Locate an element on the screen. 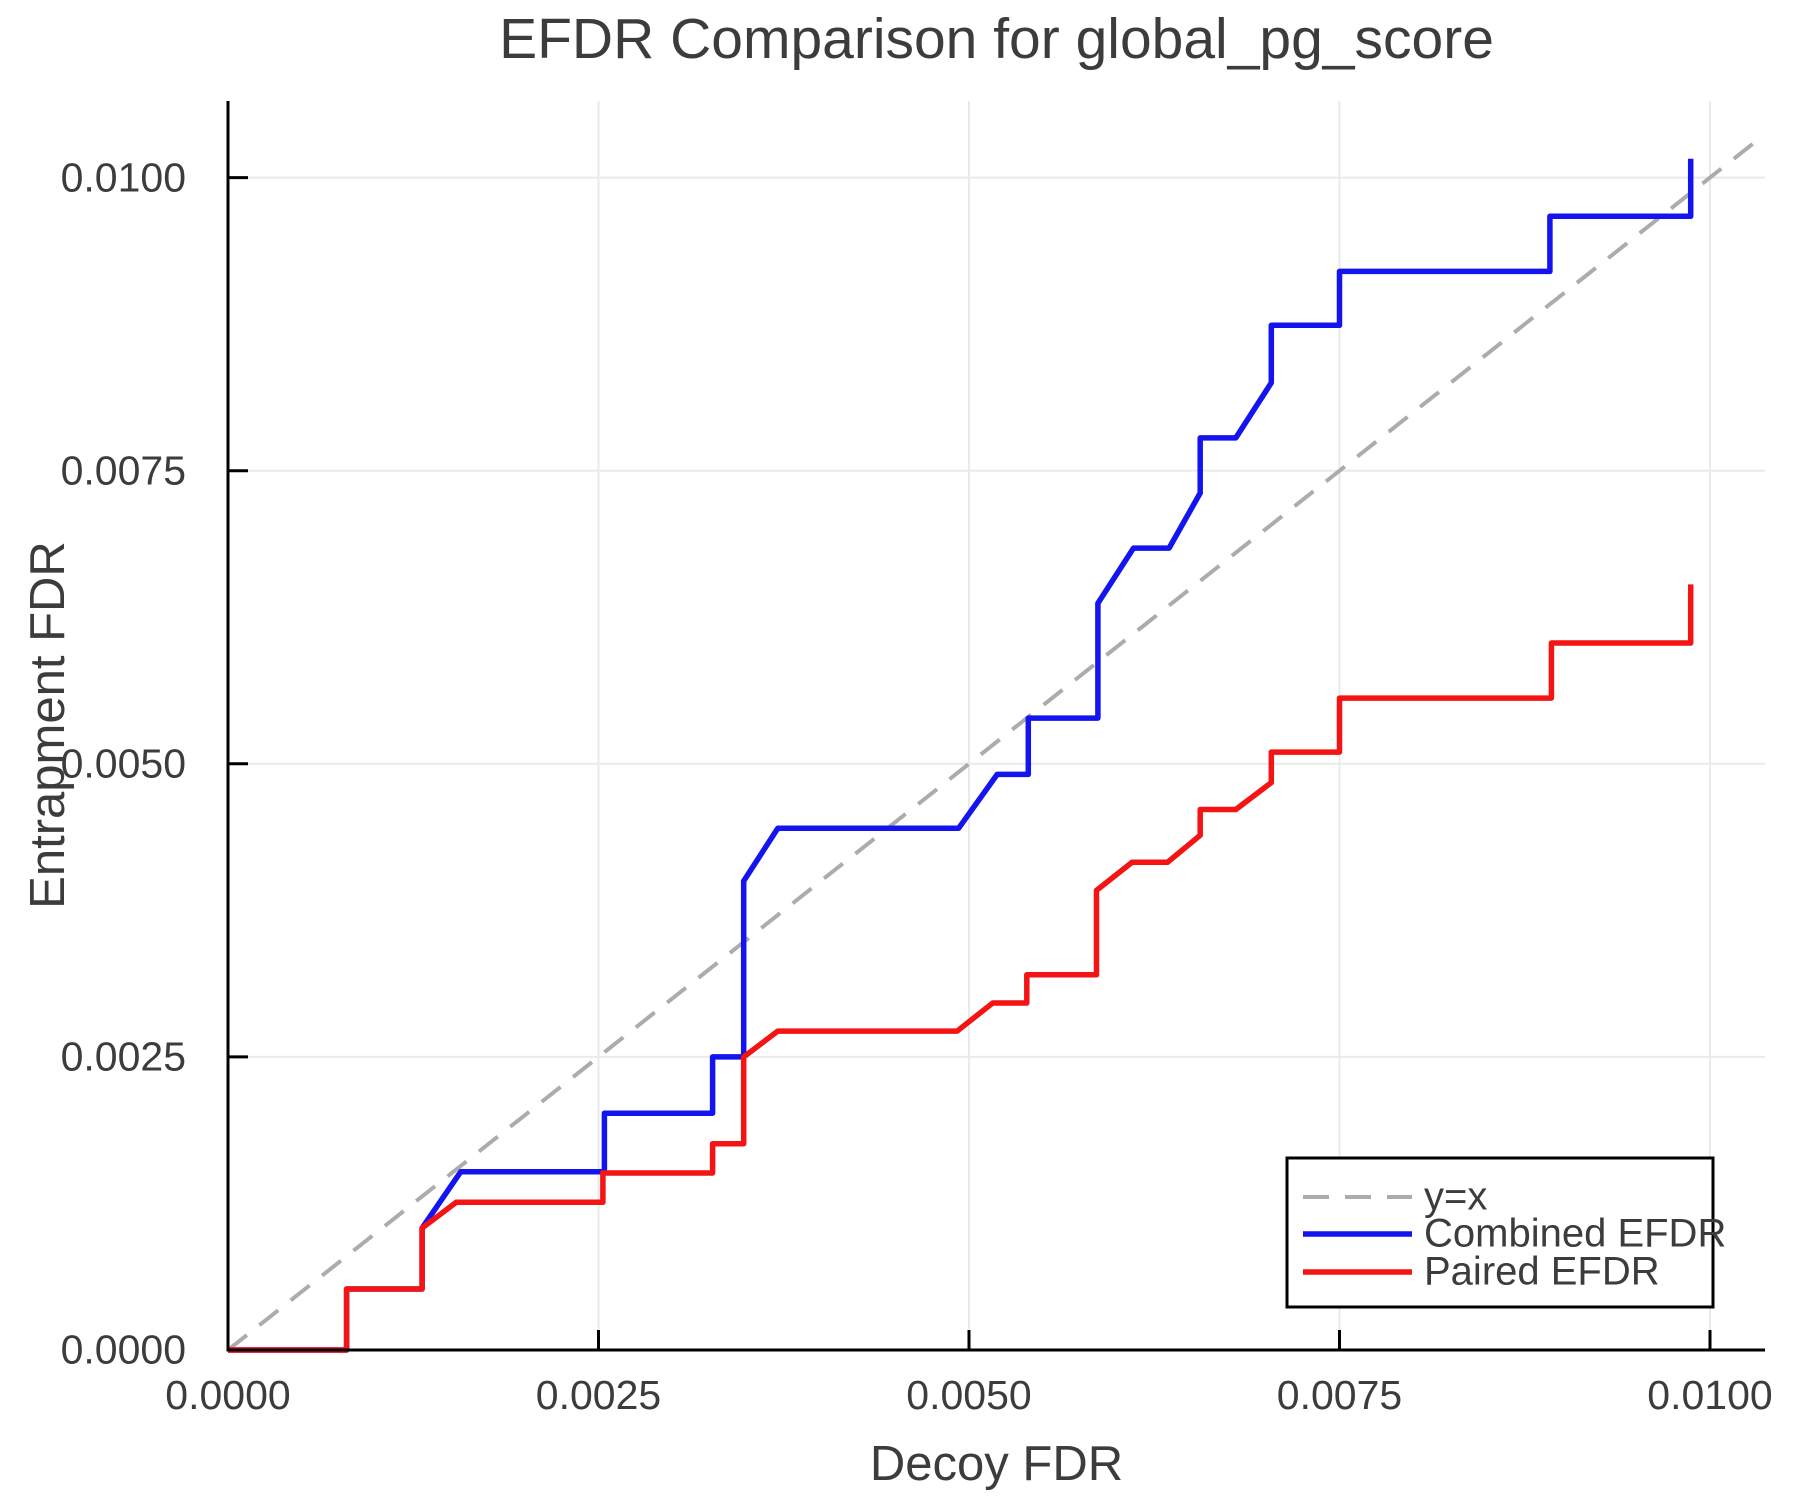 Image resolution: width=1800 pixels, height=1500 pixels. x-tick-label: 0.0050 is located at coordinates (969, 1395).